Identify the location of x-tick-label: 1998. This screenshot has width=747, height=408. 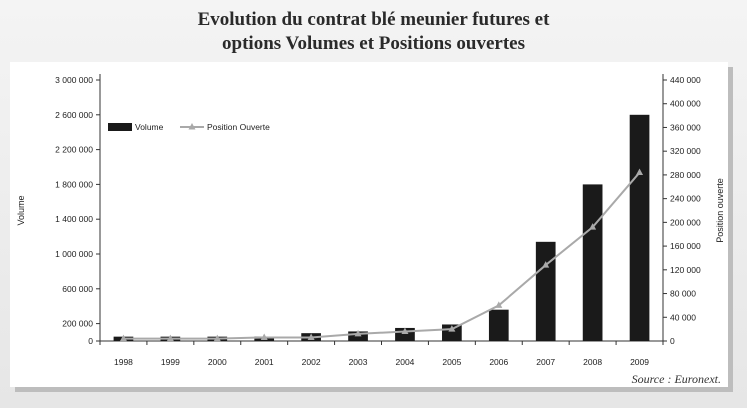
(123, 362).